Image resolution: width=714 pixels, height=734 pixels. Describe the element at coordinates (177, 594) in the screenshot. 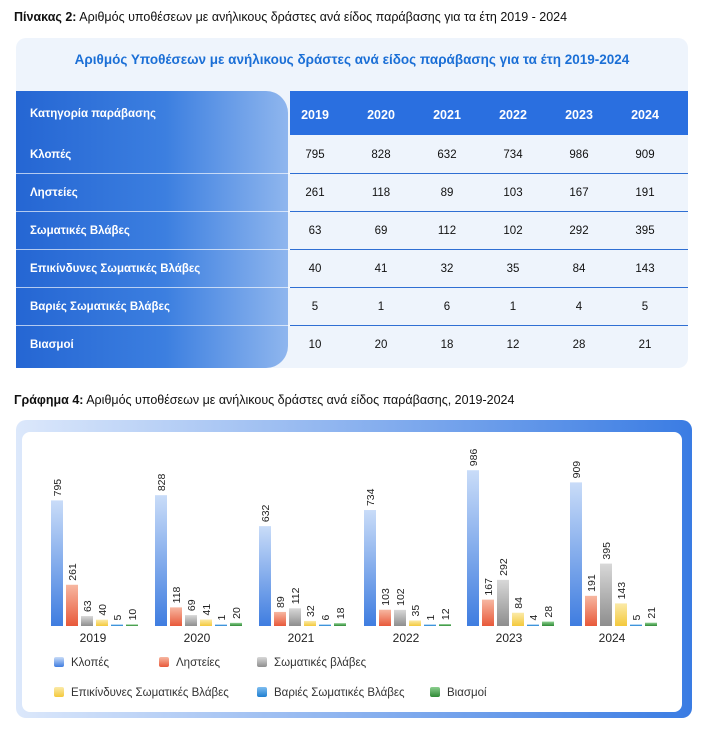

I see `data-label: 118` at that location.